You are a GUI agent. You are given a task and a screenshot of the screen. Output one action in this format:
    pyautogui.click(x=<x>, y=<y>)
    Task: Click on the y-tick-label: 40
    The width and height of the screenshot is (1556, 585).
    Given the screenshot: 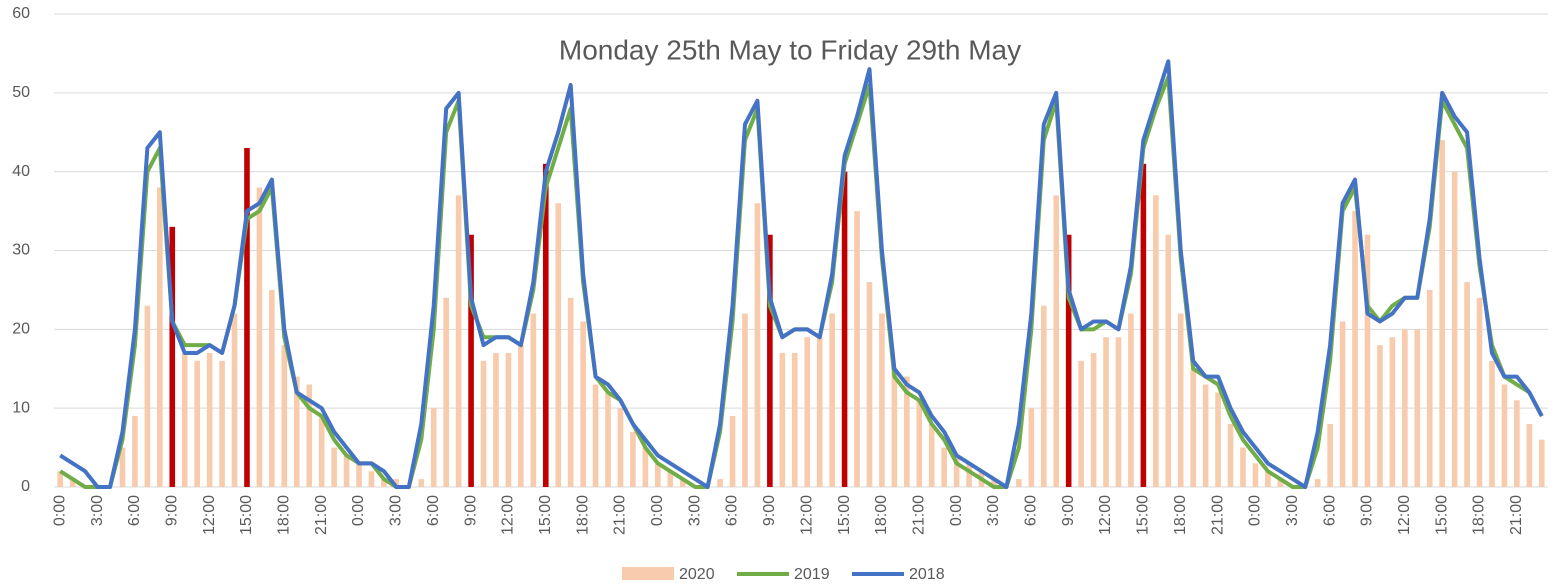 What is the action you would take?
    pyautogui.click(x=21, y=171)
    